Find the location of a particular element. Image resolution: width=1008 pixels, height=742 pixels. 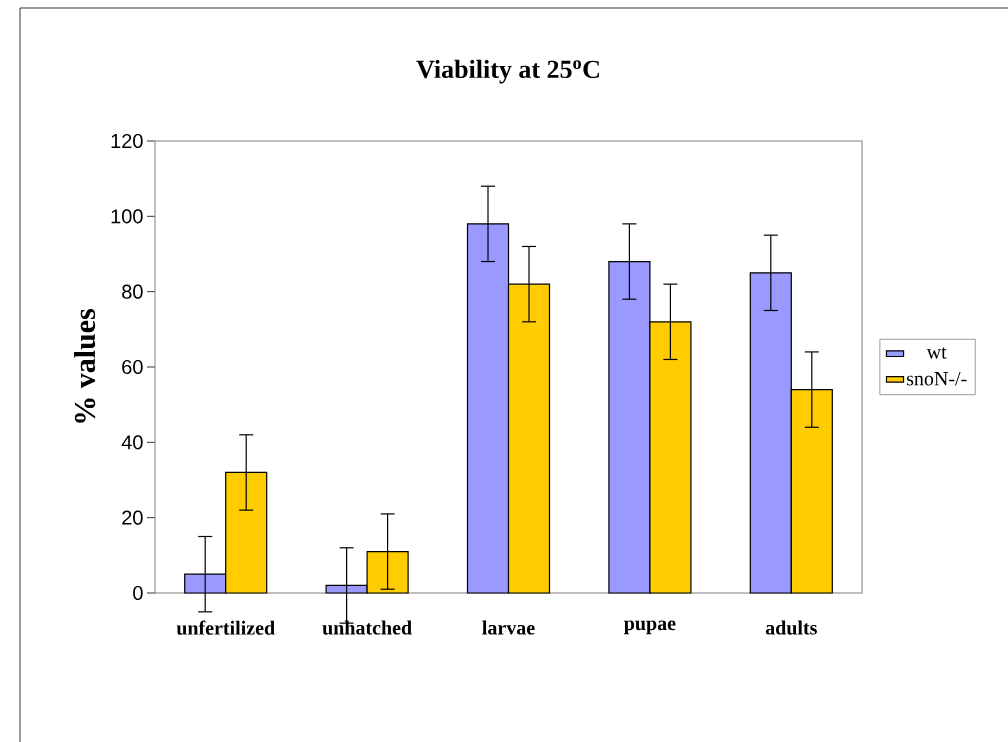

x-tick-label: larvae is located at coordinates (508, 627).